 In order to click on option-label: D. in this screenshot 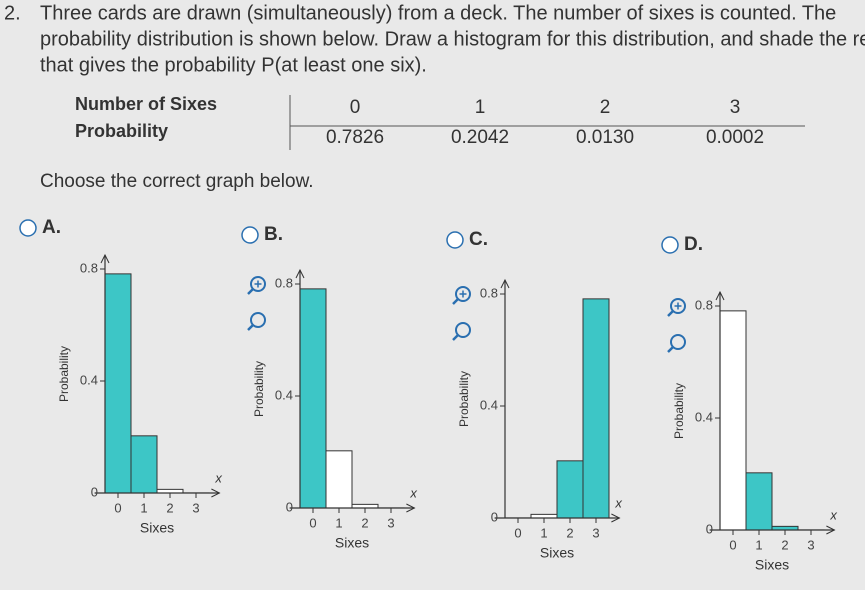, I will do `click(693, 244)`.